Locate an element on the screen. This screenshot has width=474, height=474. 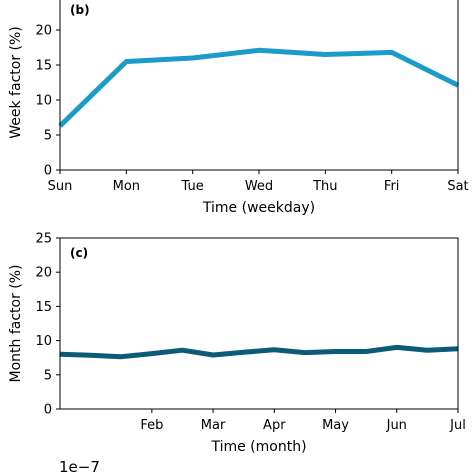
x-tick-label: Feb is located at coordinates (151, 425).